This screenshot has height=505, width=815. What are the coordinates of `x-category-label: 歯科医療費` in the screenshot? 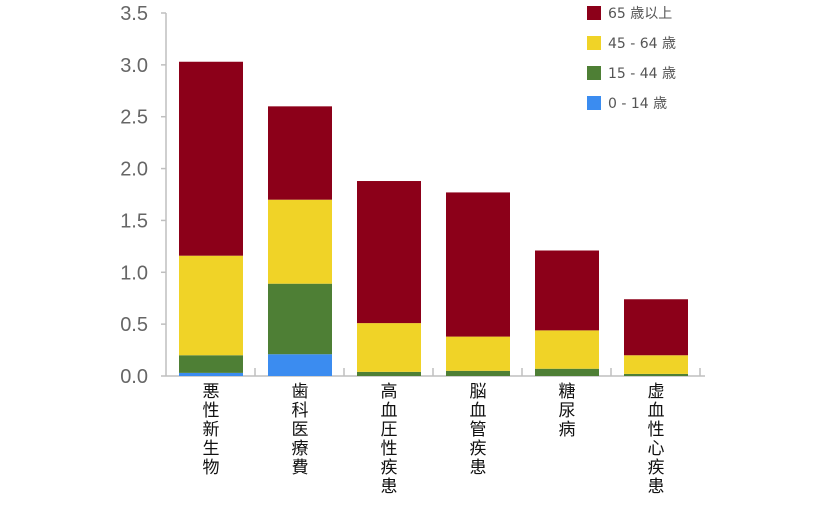 It's located at (300, 430).